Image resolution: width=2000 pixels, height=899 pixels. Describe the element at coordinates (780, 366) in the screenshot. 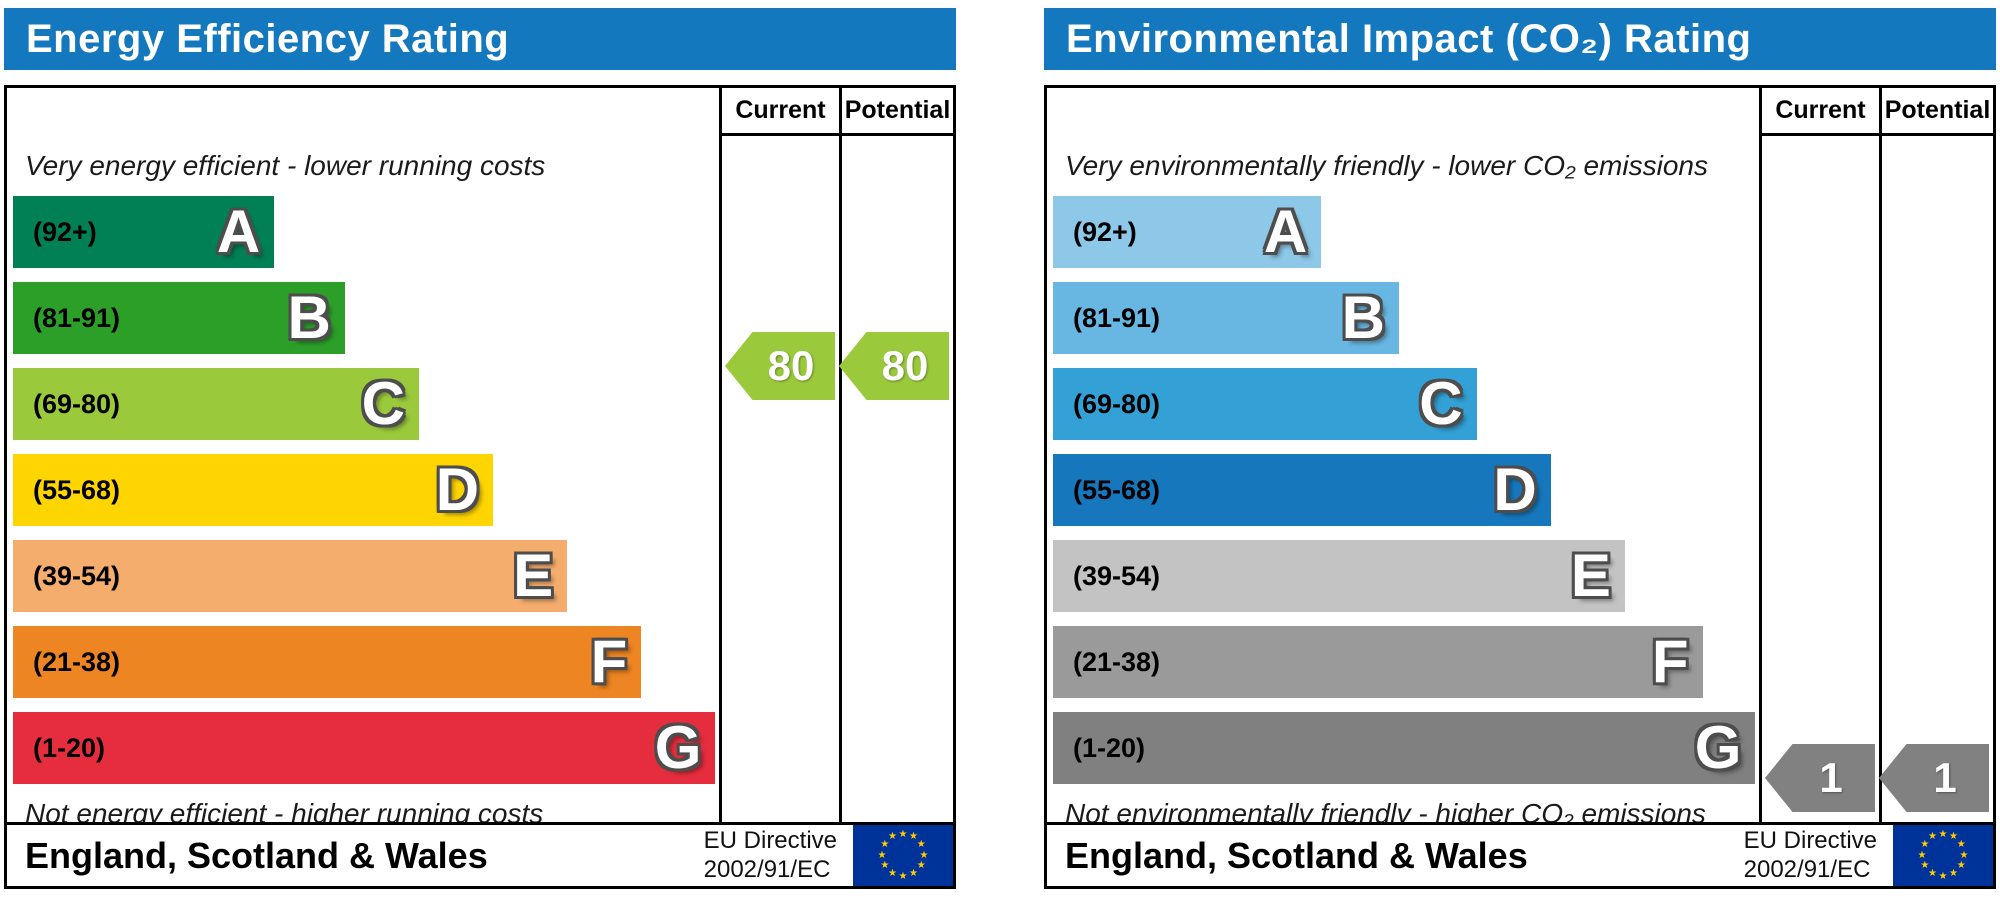

I see `current-rating-arrow: 80` at that location.